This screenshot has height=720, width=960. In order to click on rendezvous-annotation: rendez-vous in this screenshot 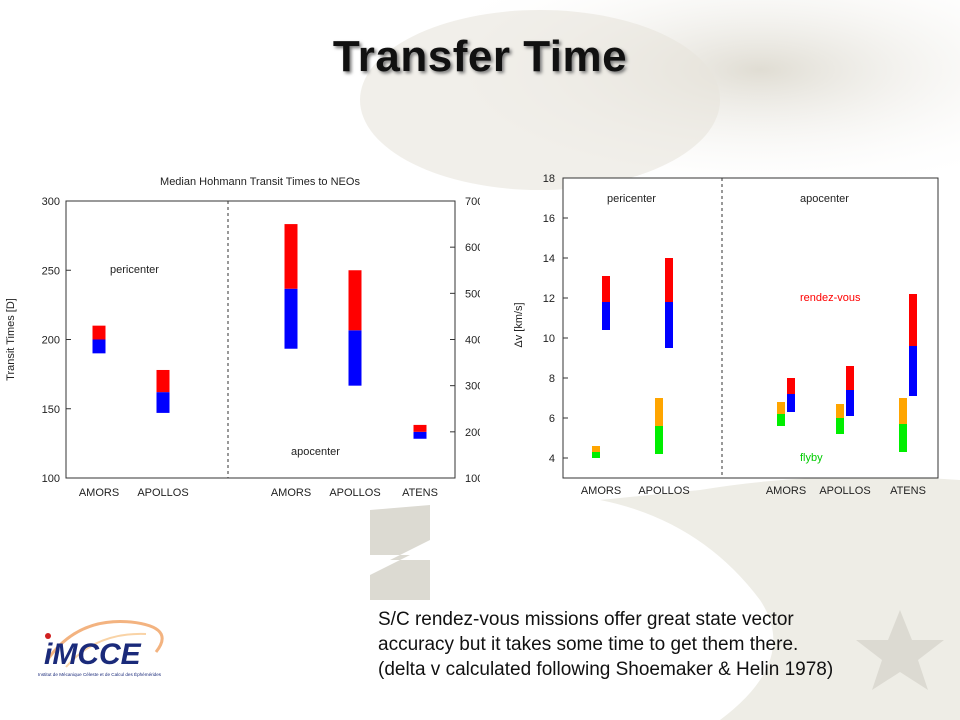, I will do `click(830, 298)`.